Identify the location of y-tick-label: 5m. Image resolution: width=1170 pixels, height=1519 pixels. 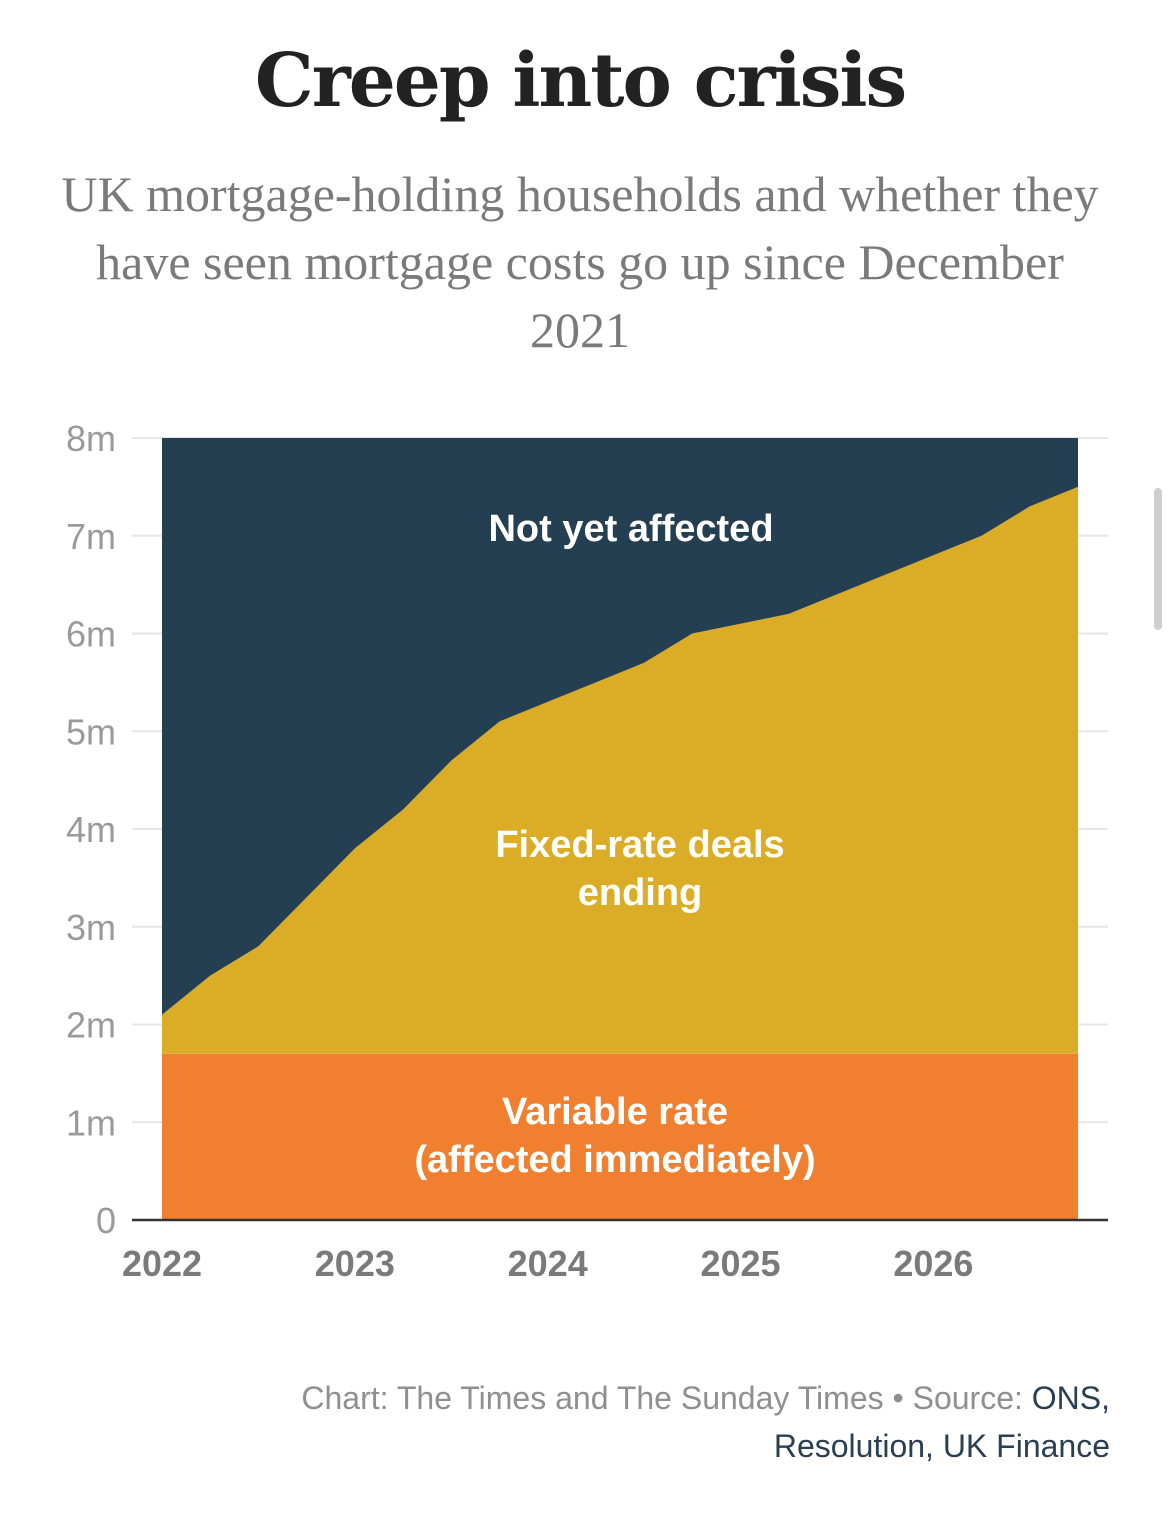
(91, 731).